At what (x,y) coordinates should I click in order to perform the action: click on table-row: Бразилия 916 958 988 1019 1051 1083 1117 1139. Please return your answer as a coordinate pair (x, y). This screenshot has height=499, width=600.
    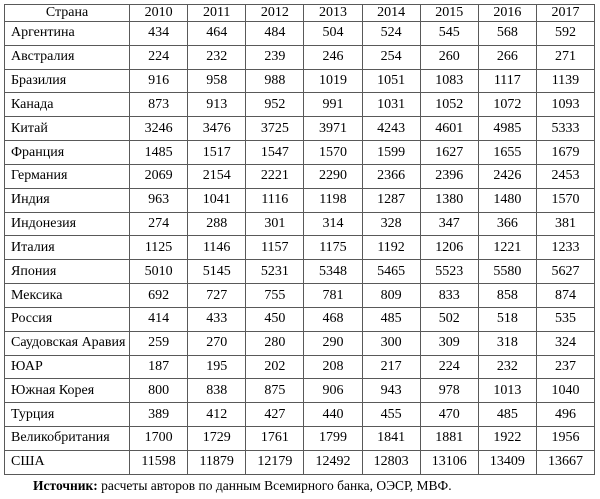
    Looking at the image, I should click on (300, 81).